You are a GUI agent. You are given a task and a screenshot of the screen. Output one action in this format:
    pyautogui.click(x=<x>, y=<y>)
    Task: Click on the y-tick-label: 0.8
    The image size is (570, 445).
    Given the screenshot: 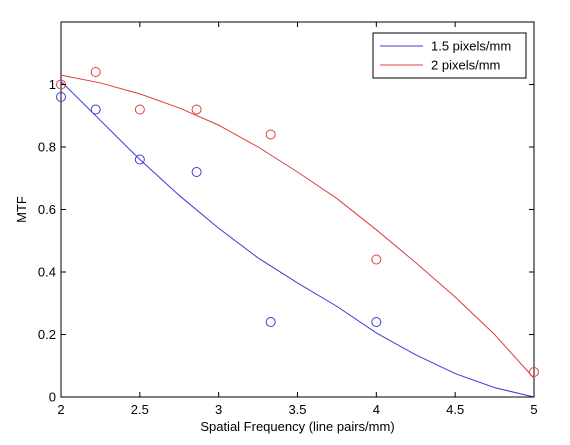 What is the action you would take?
    pyautogui.click(x=47, y=147)
    